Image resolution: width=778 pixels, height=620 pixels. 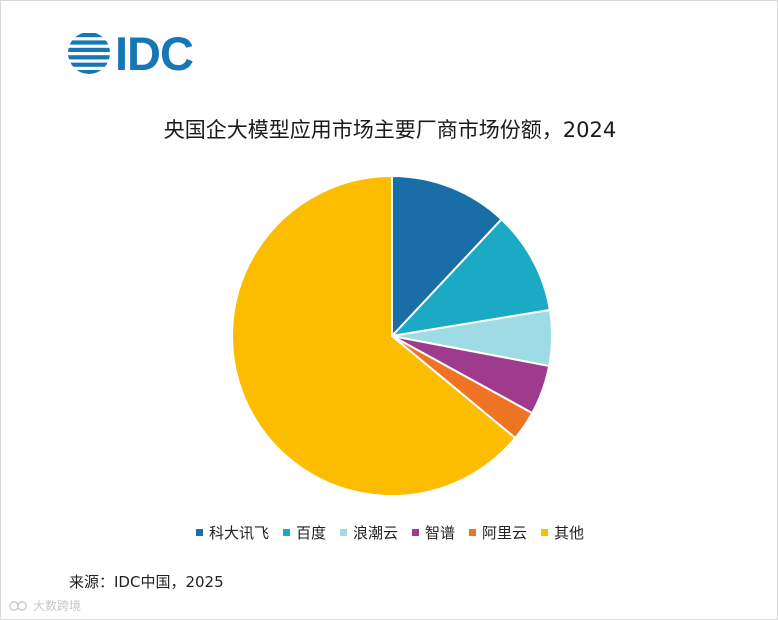 I want to click on legend-item: 百度, so click(x=304, y=532).